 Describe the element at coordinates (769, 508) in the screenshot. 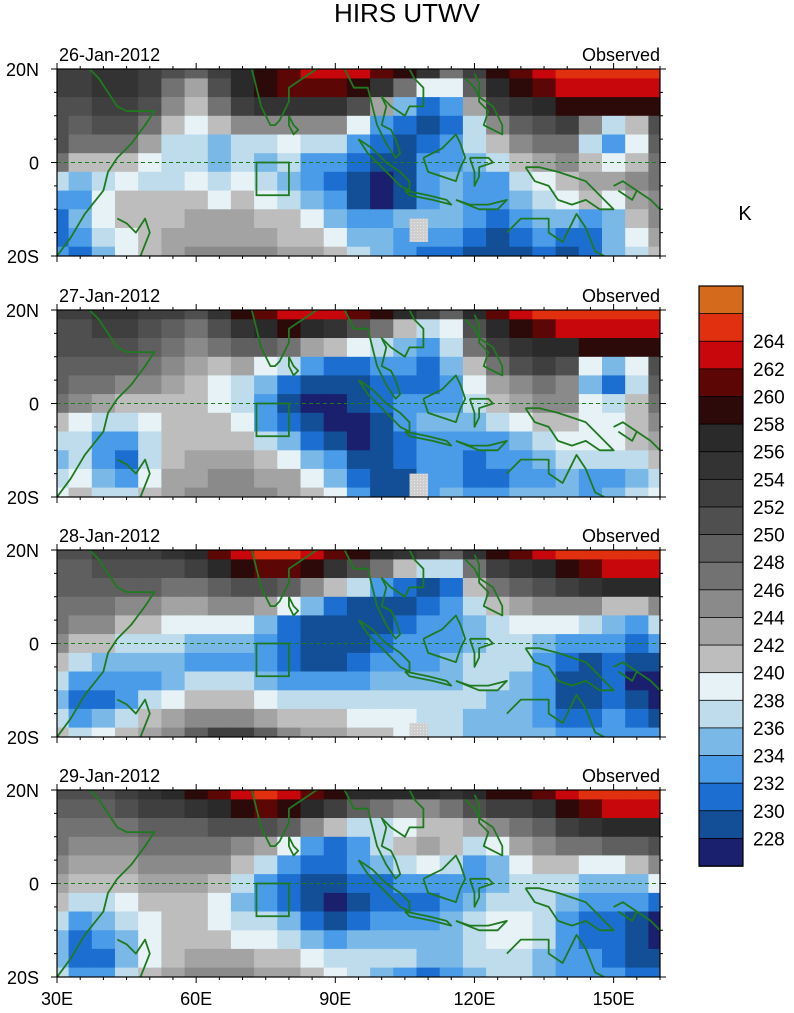

I see `colorbar-tick-label: 252` at that location.